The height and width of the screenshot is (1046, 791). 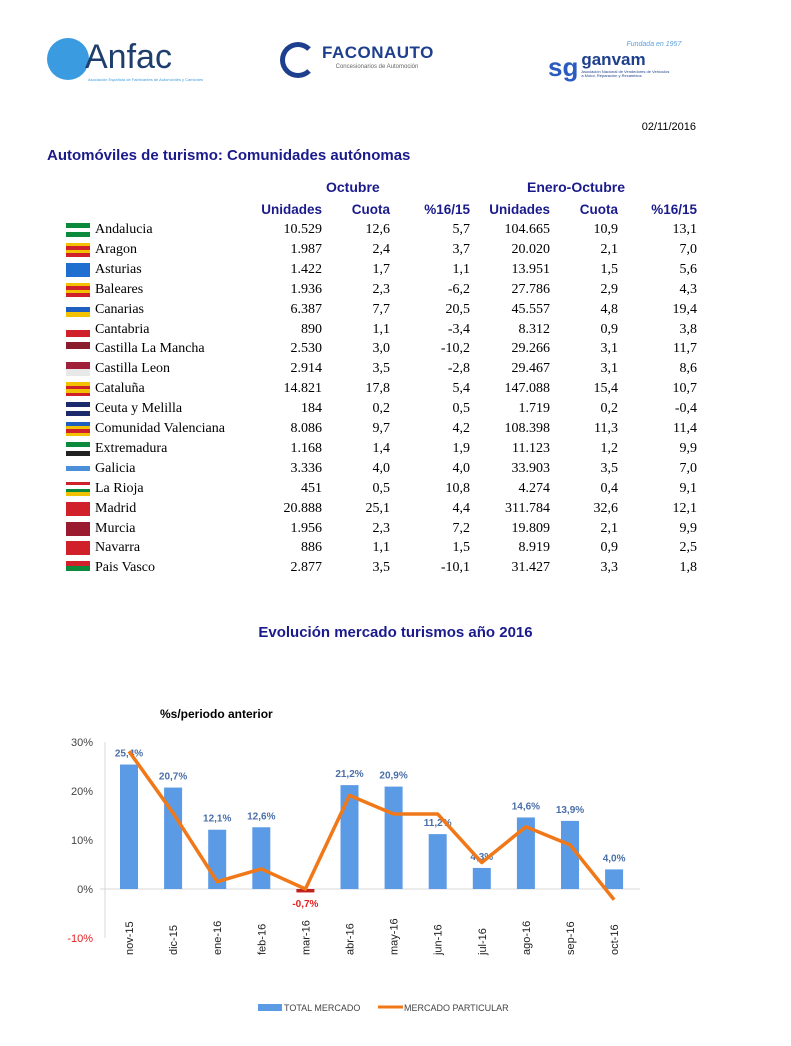 I want to click on cell-pct16-15: 5,4, so click(x=461, y=389).